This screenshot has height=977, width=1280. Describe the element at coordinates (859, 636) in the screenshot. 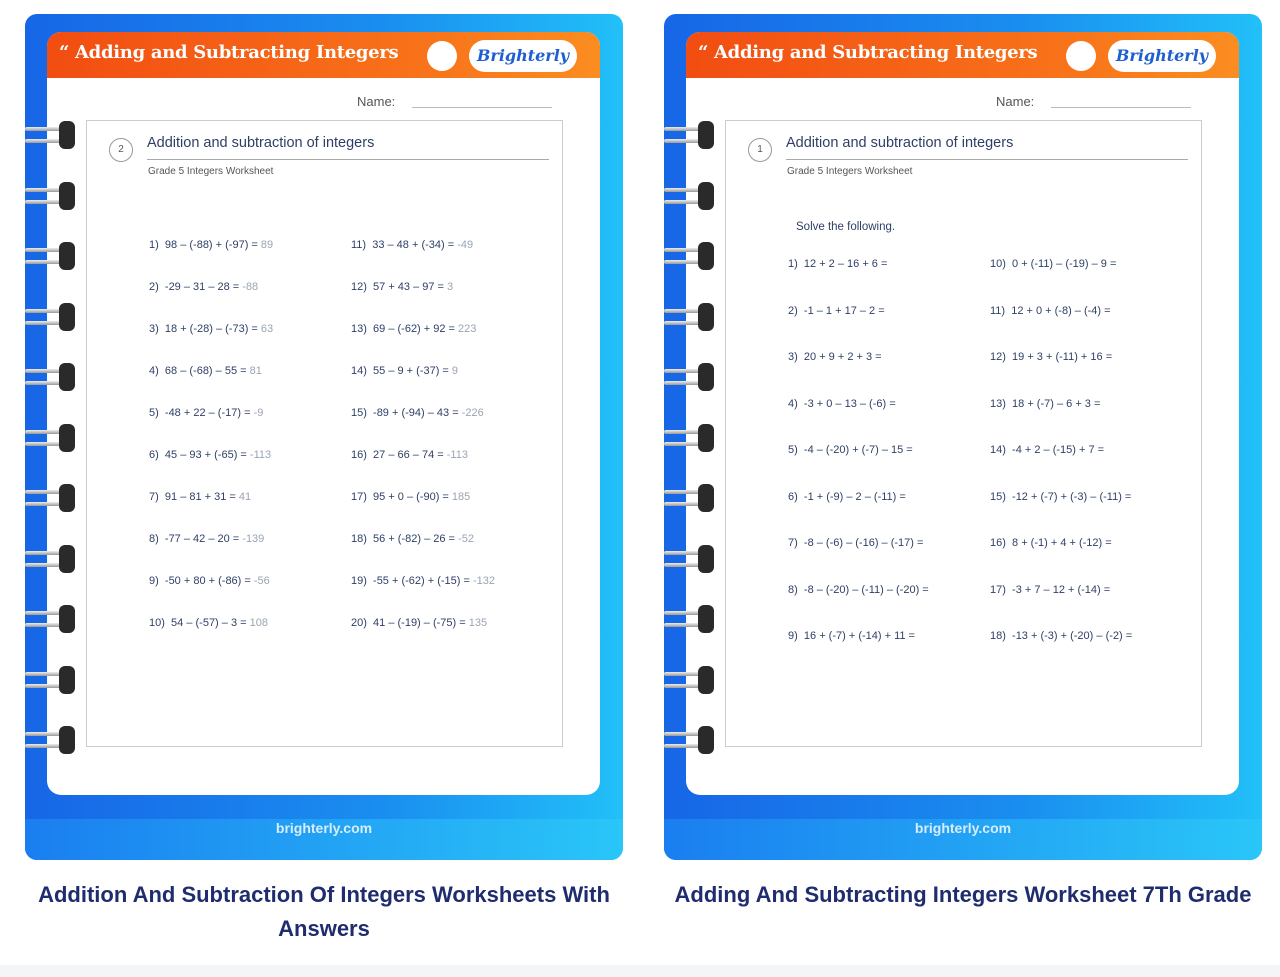

I see `problem-expression: 16 + (-7) + (-14) + 11 =` at that location.